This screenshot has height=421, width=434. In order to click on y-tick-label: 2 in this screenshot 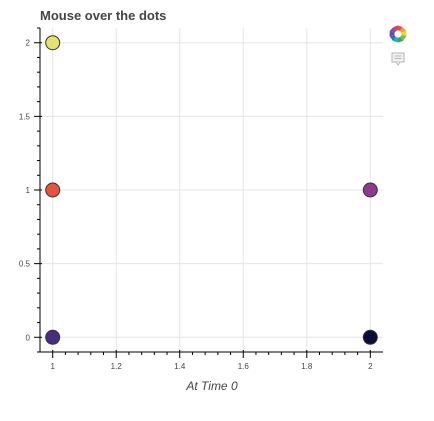, I will do `click(28, 43)`.